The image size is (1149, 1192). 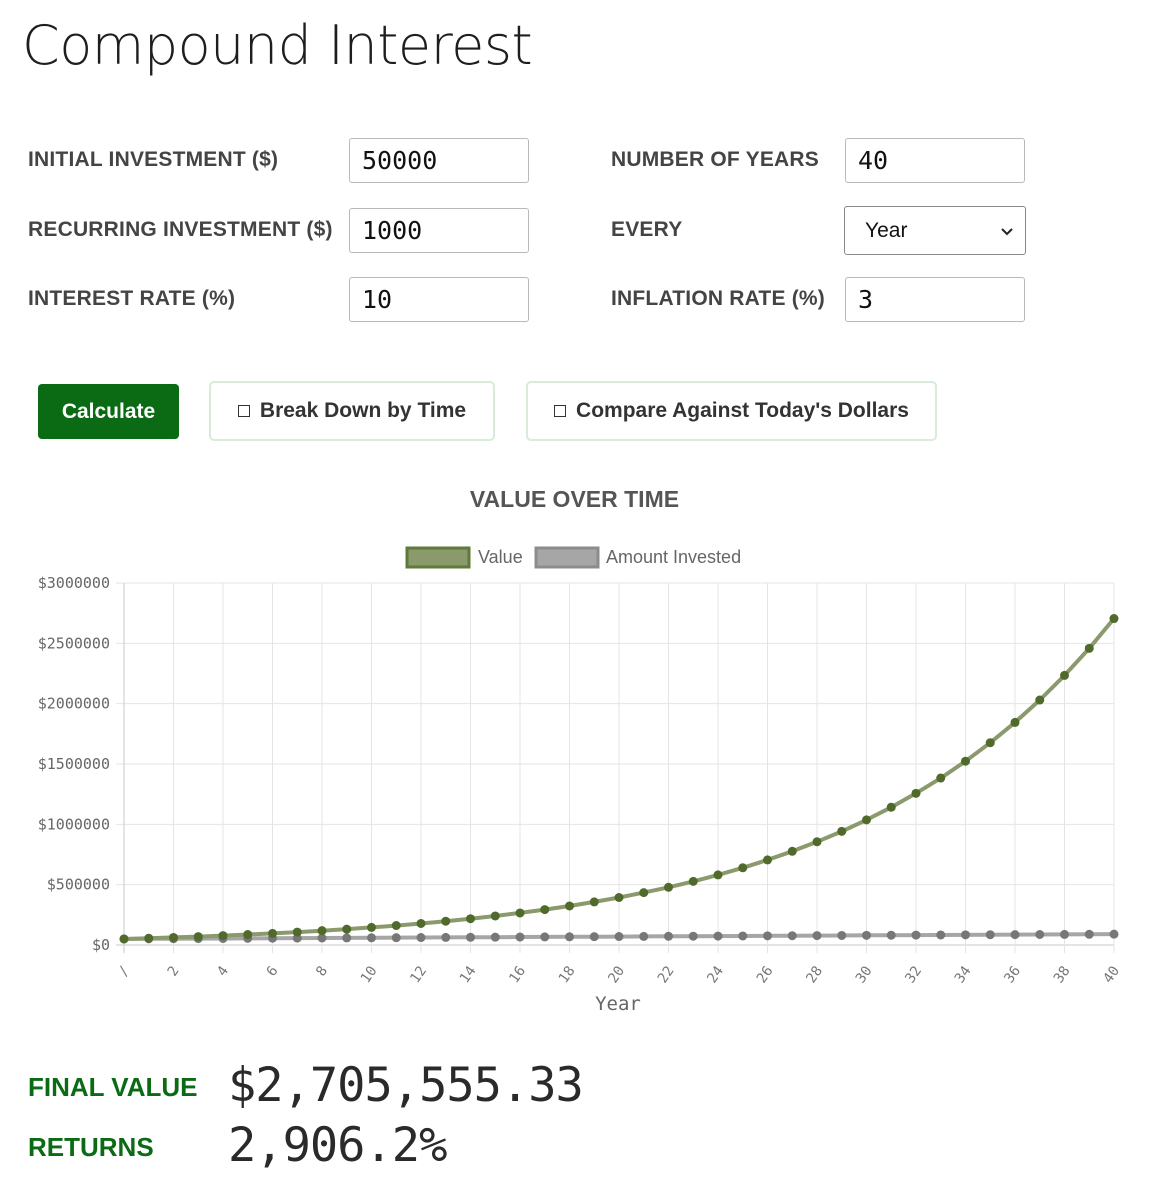 I want to click on x-tick-label: 16, so click(x=517, y=974).